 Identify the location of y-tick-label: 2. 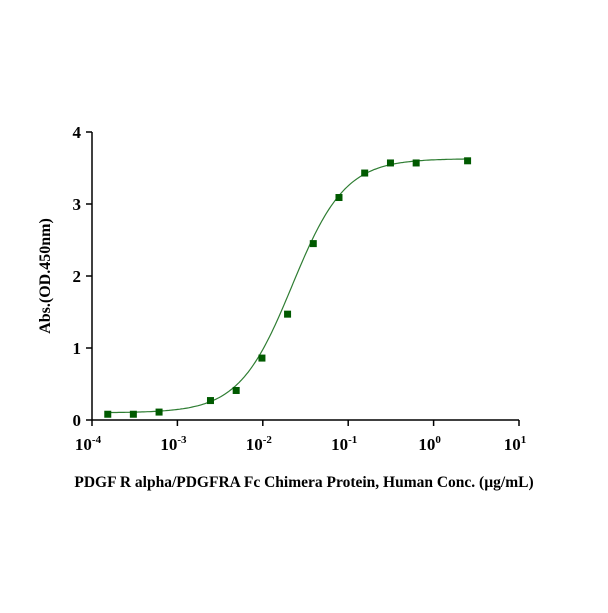
(77, 276).